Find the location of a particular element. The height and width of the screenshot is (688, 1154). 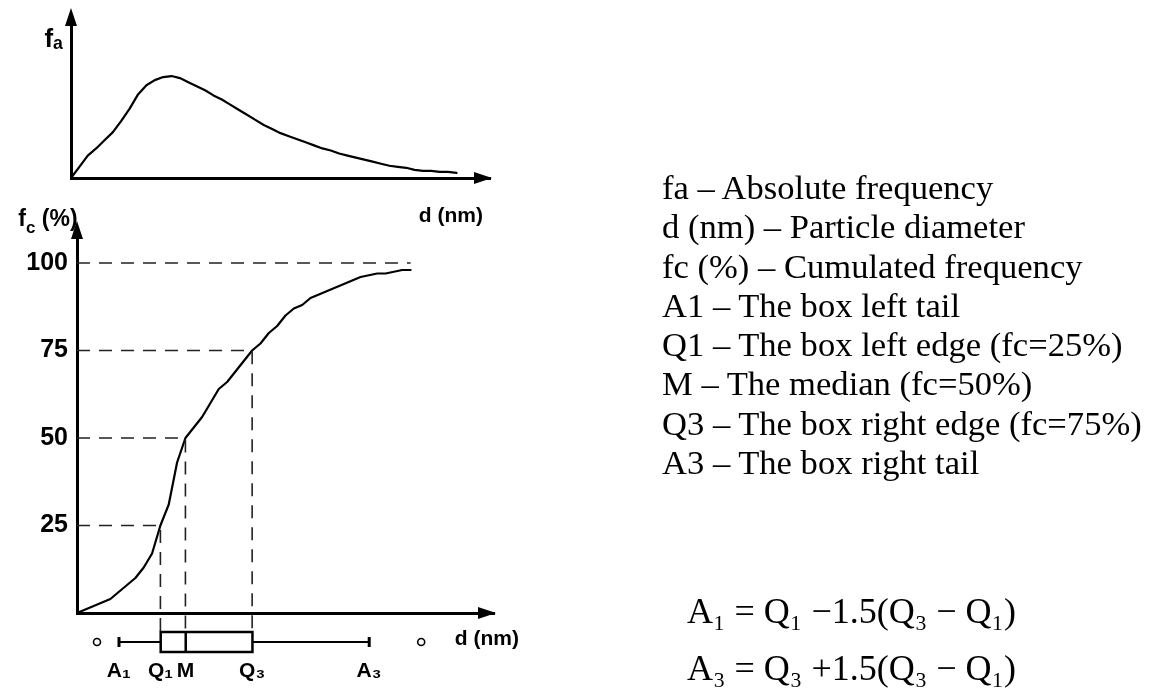

y-tick-label: 25 is located at coordinates (54, 523).